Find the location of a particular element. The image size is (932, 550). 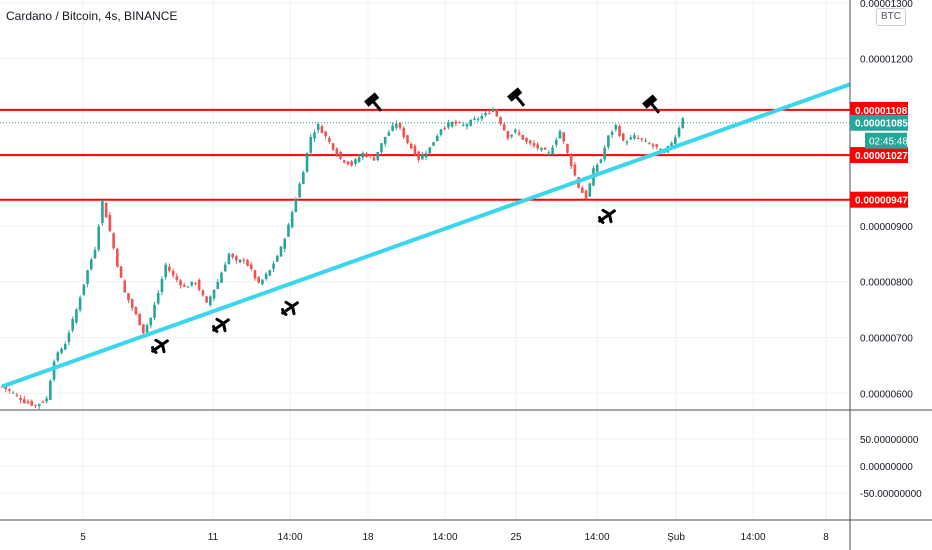

price-tick-label: 0.00001300 is located at coordinates (886, 5).